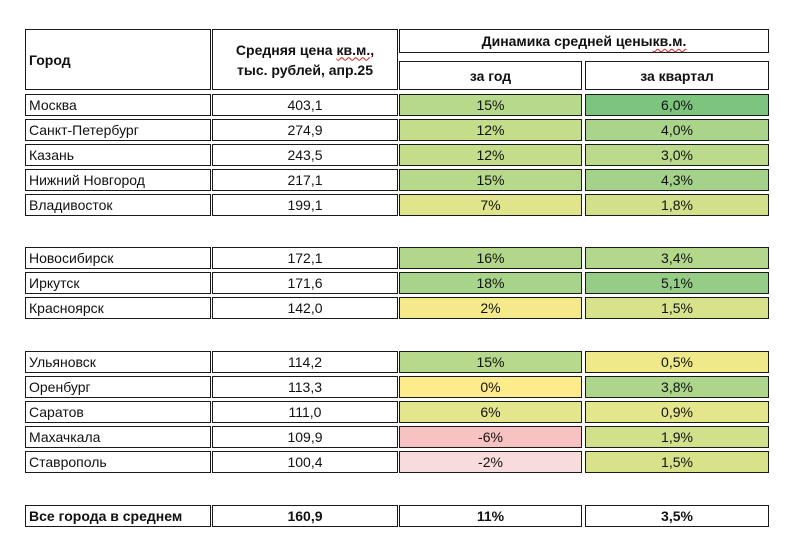 The width and height of the screenshot is (800, 556). What do you see at coordinates (305, 308) in the screenshot?
I see `price-cell: 142,0` at bounding box center [305, 308].